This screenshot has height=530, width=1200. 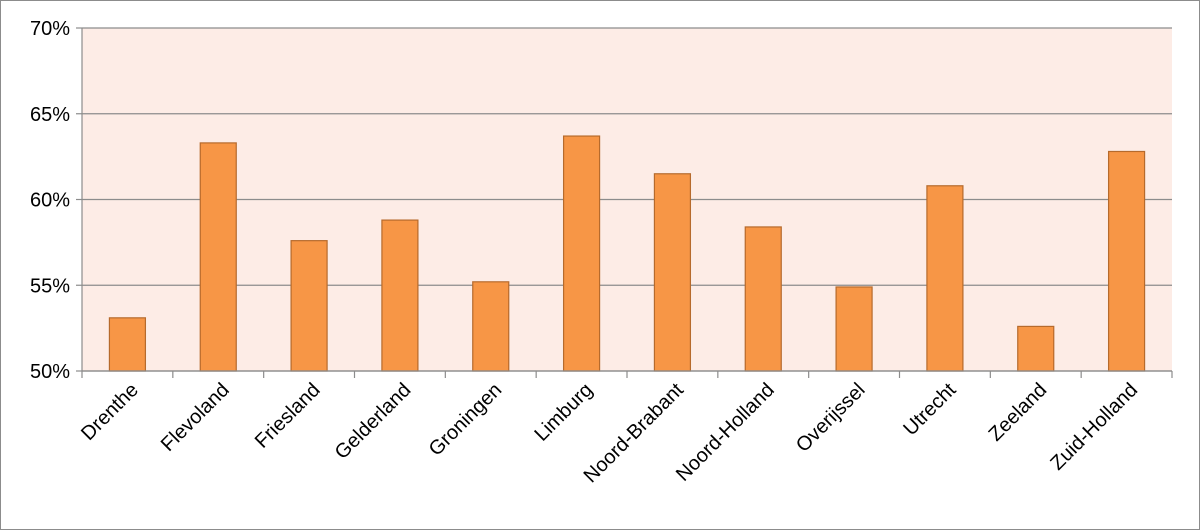 I want to click on bar-utrecht, so click(x=945, y=278).